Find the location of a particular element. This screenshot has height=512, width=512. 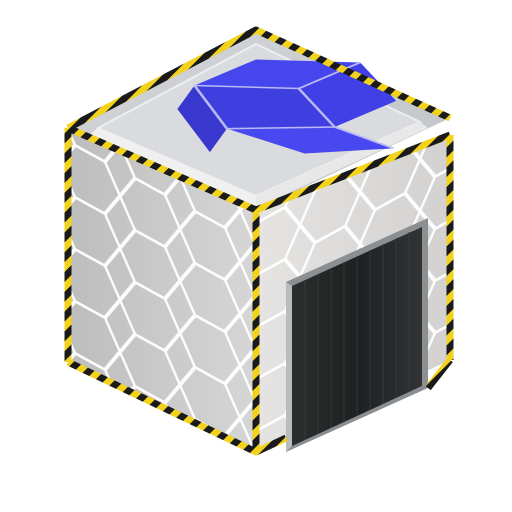

open-box-icon is located at coordinates (287, 106).